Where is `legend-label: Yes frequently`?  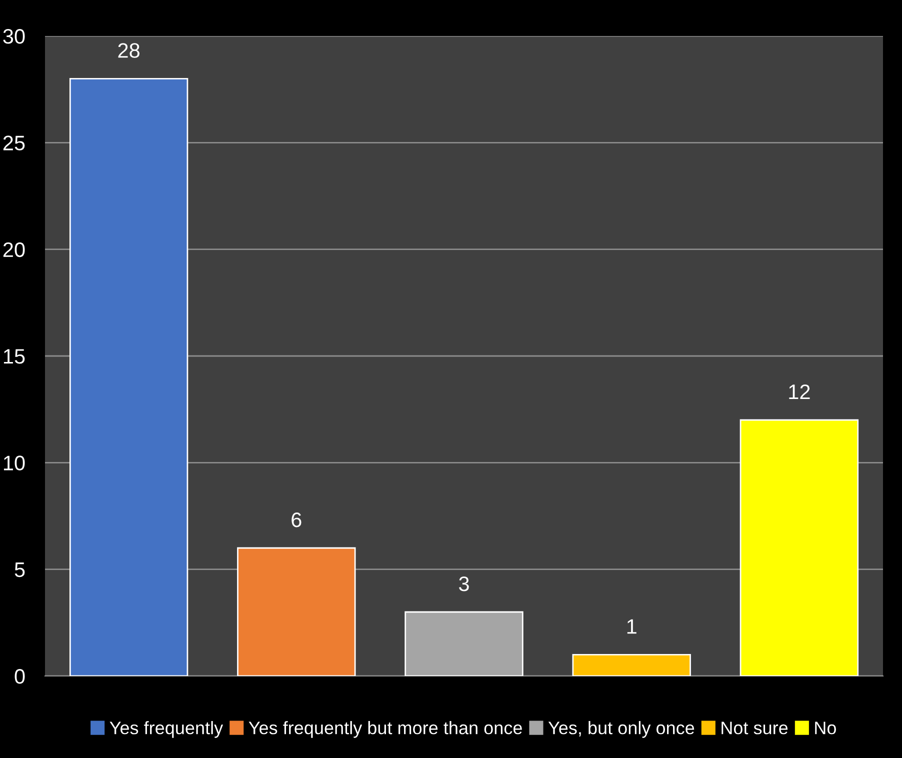 legend-label: Yes frequently is located at coordinates (167, 729).